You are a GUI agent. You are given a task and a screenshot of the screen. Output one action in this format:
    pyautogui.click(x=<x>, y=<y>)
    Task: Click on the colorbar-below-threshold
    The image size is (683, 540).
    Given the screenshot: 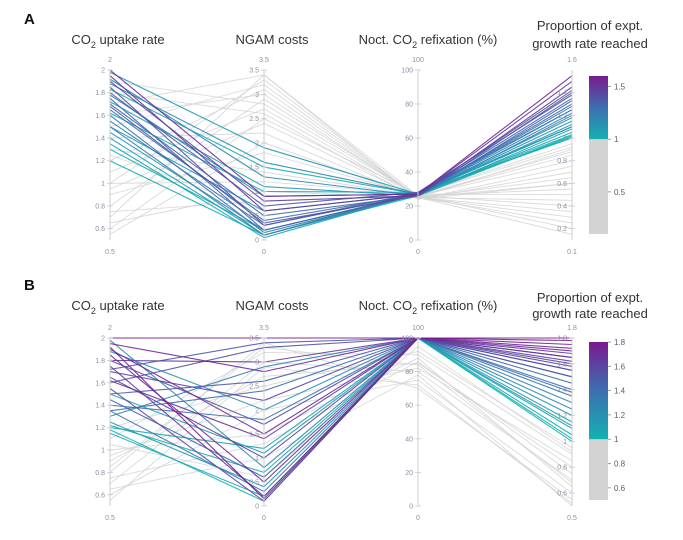 What is the action you would take?
    pyautogui.click(x=598, y=186)
    